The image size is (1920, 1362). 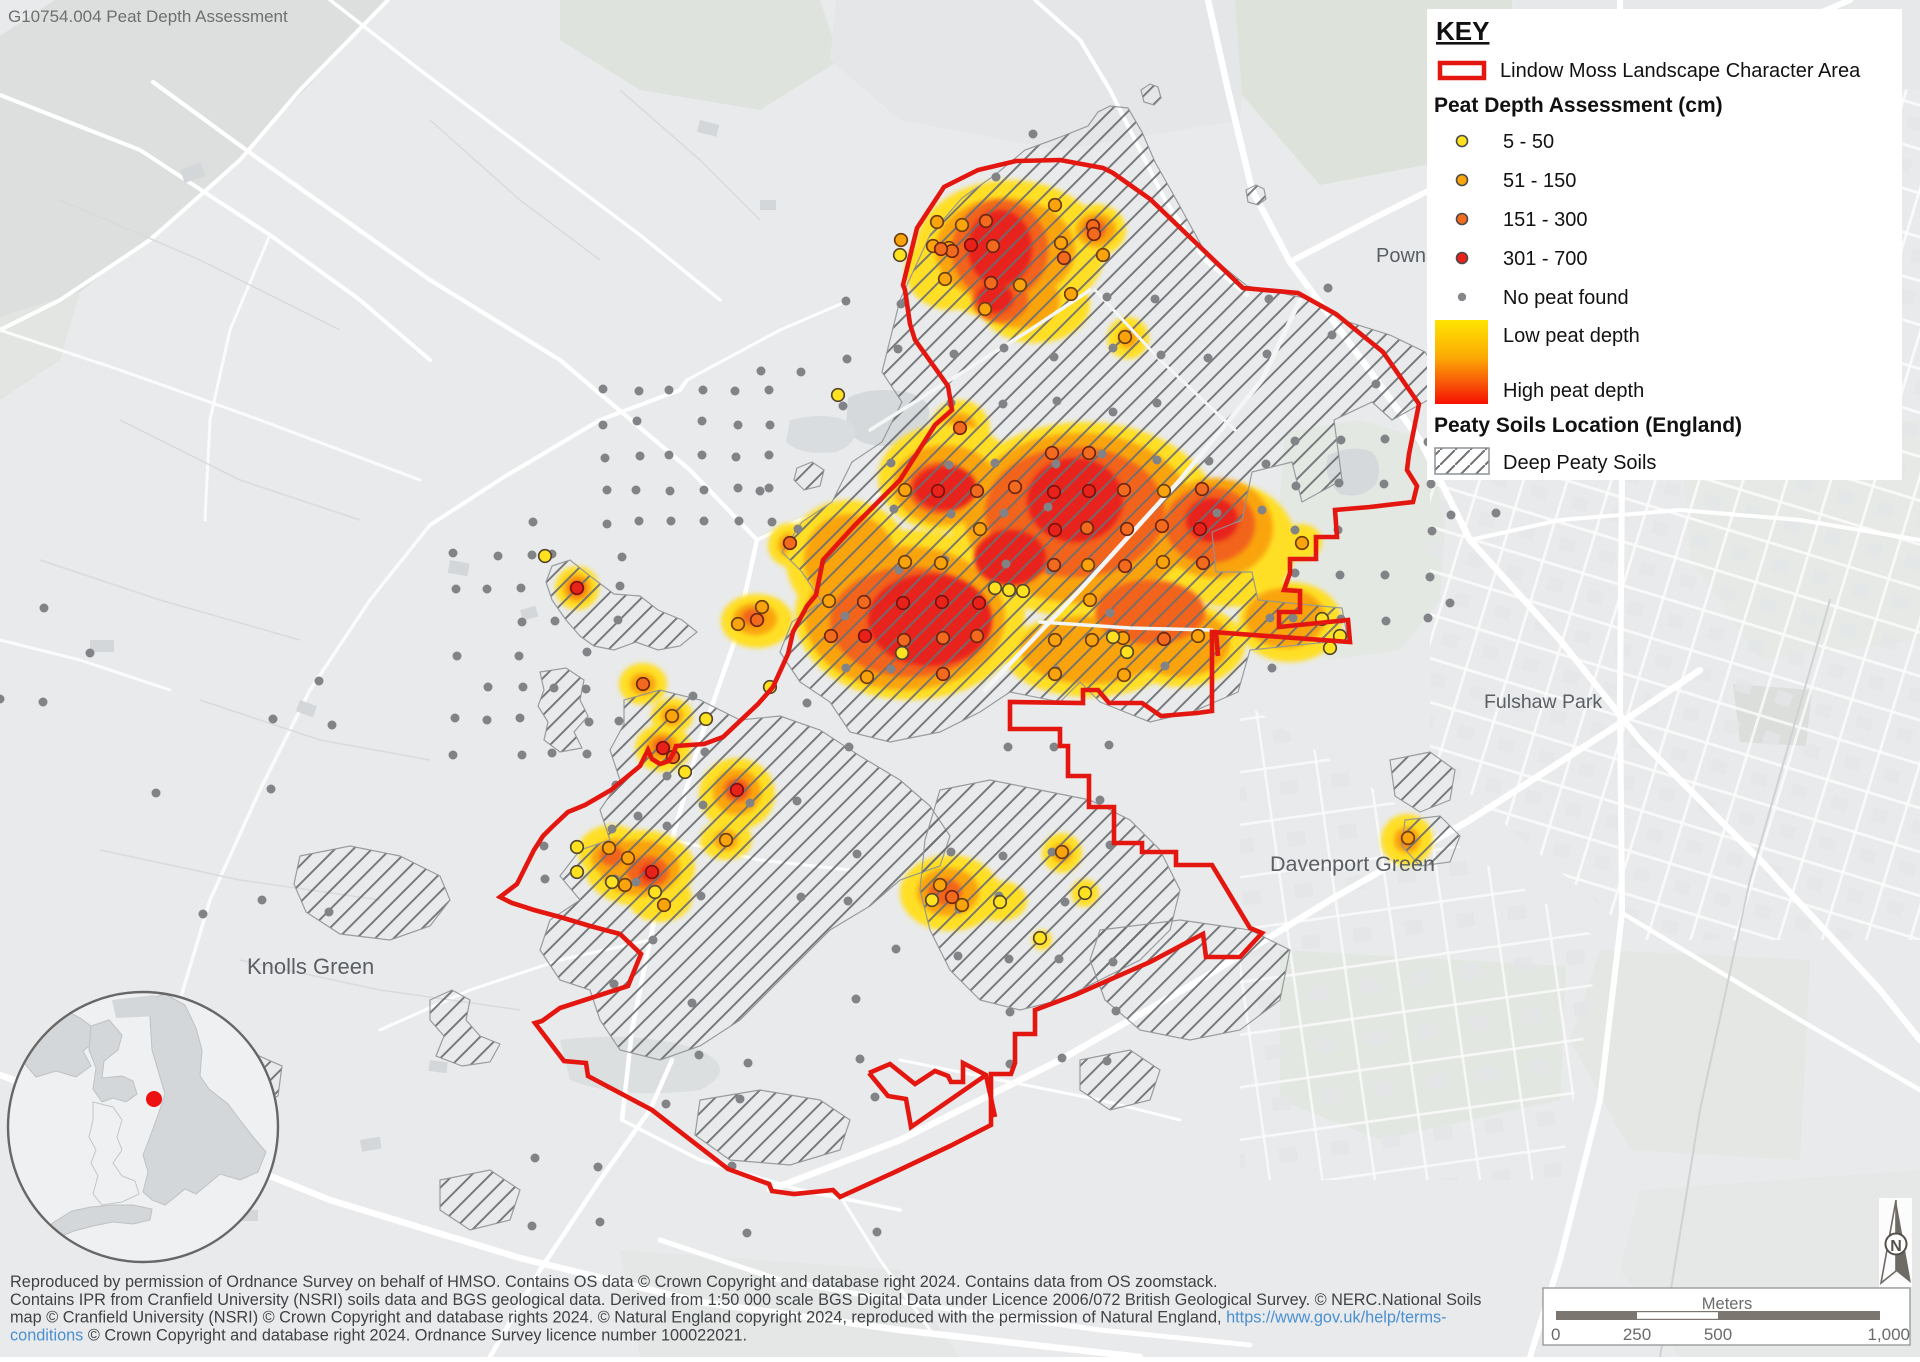 What do you see at coordinates (1718, 1334) in the screenshot?
I see `svg-text: 500` at bounding box center [1718, 1334].